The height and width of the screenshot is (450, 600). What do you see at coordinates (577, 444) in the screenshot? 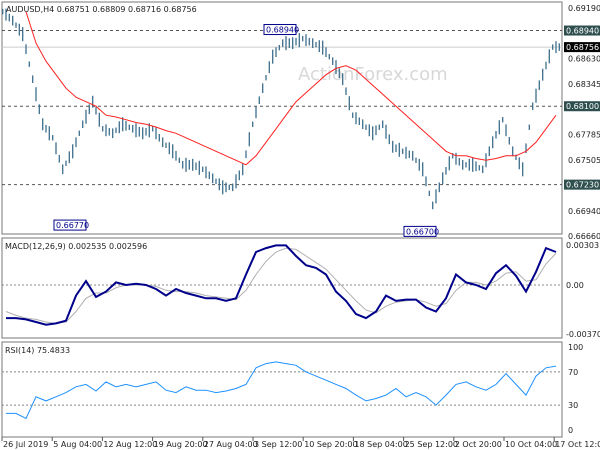
I see `x-tick-label-11: 17 Oct 12:00` at bounding box center [577, 444].